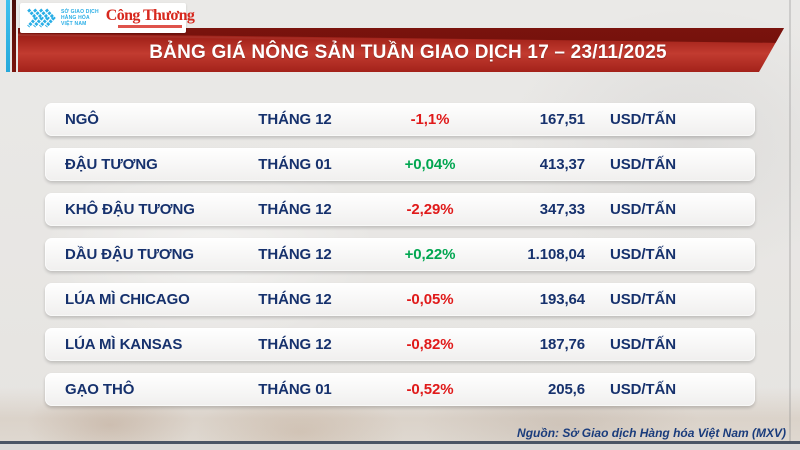 The image size is (800, 450). What do you see at coordinates (150, 26) in the screenshot?
I see `congthuong-tagline-bar` at bounding box center [150, 26].